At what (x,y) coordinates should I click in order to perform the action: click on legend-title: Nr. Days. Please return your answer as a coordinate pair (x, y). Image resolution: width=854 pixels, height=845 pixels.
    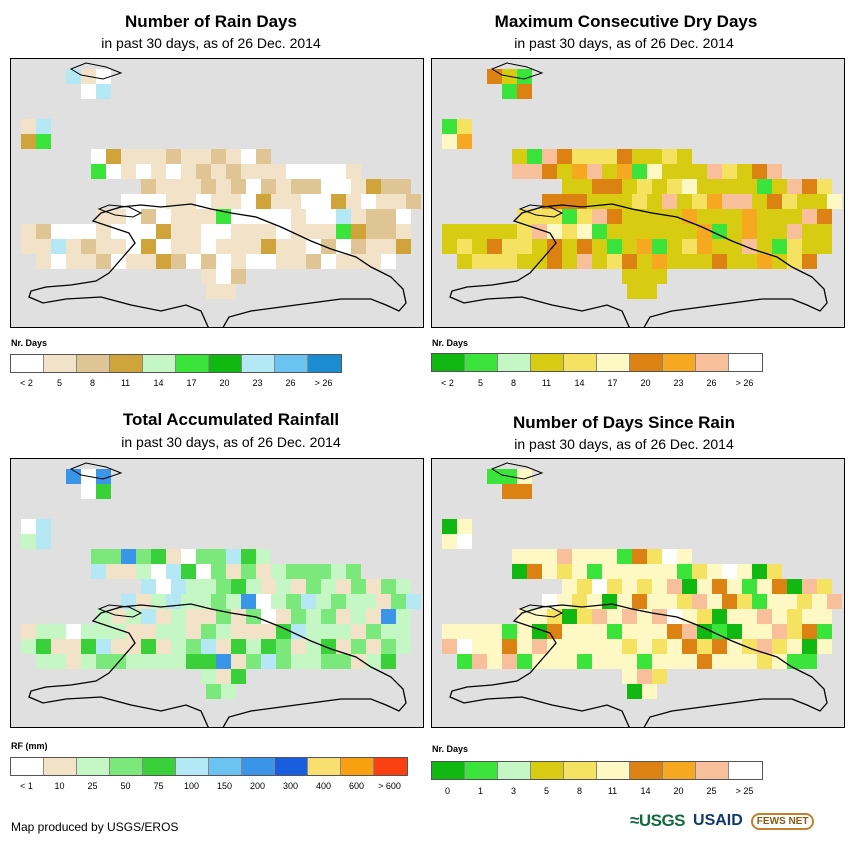
    Looking at the image, I should click on (450, 749).